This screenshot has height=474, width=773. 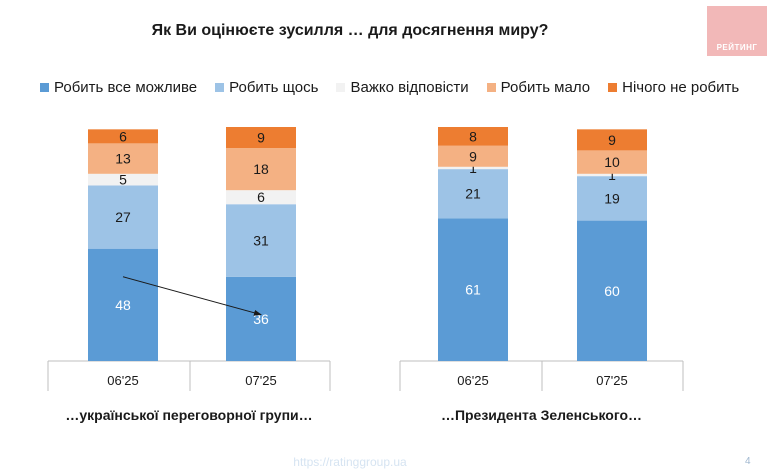 I want to click on legend-item-nothing: Нічого не робить, so click(x=673, y=87).